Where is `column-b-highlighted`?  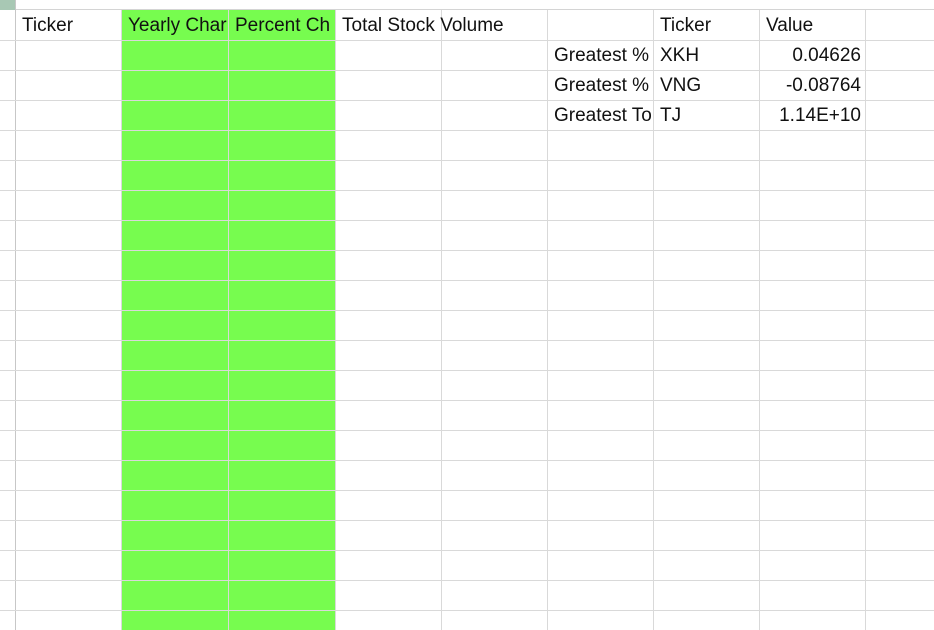
column-b-highlighted is located at coordinates (175, 320).